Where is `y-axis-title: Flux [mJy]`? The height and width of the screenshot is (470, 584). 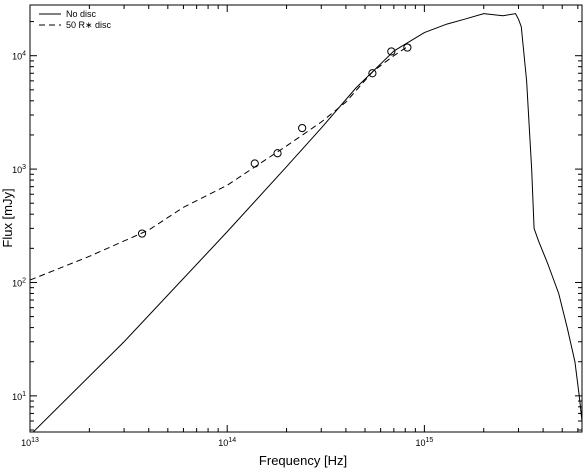
y-axis-title: Flux [mJy] is located at coordinates (7, 217).